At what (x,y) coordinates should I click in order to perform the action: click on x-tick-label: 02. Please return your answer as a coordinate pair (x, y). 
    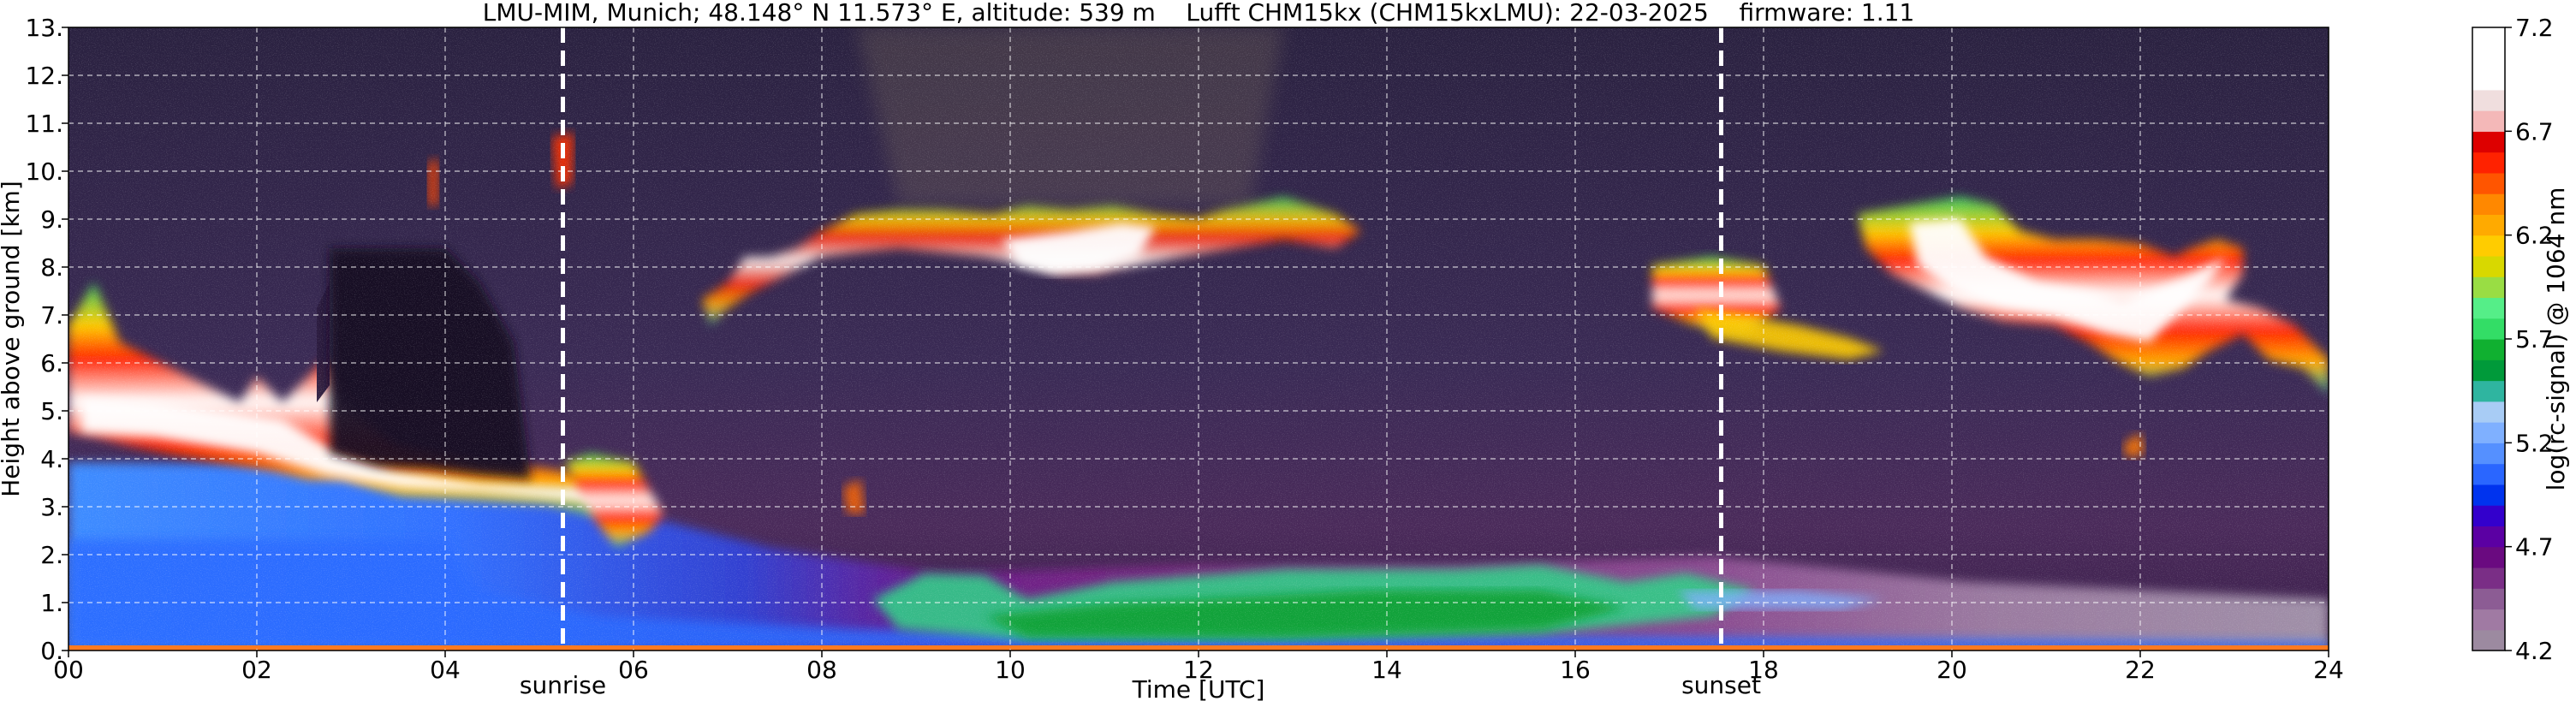
    Looking at the image, I should click on (256, 670).